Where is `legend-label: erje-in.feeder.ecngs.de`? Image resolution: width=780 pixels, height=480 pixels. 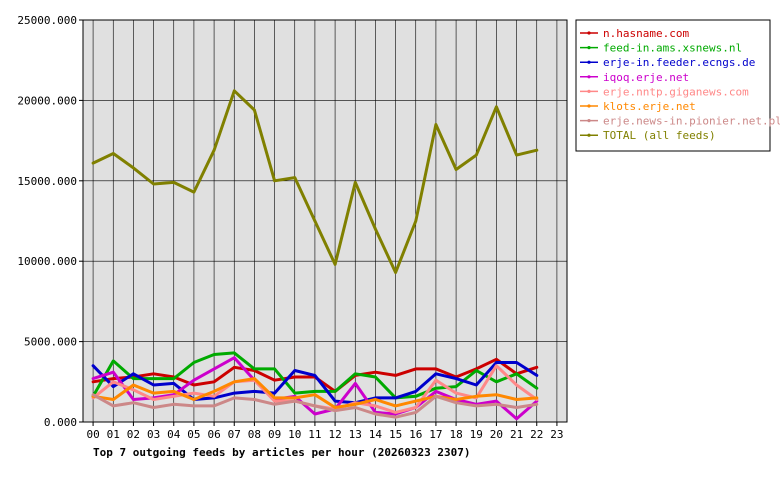 legend-label: erje-in.feeder.ecngs.de is located at coordinates (679, 62).